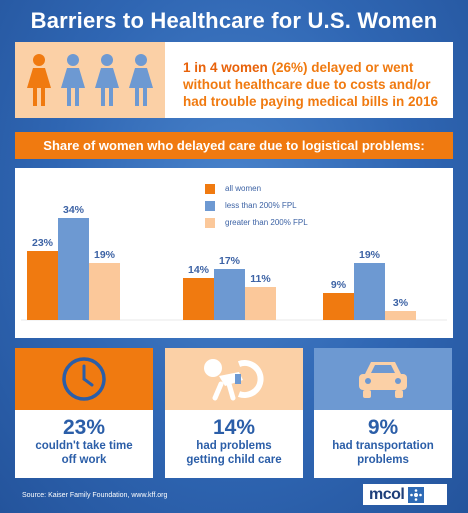 Image resolution: width=468 pixels, height=513 pixels. I want to click on baby-icon, so click(234, 380).